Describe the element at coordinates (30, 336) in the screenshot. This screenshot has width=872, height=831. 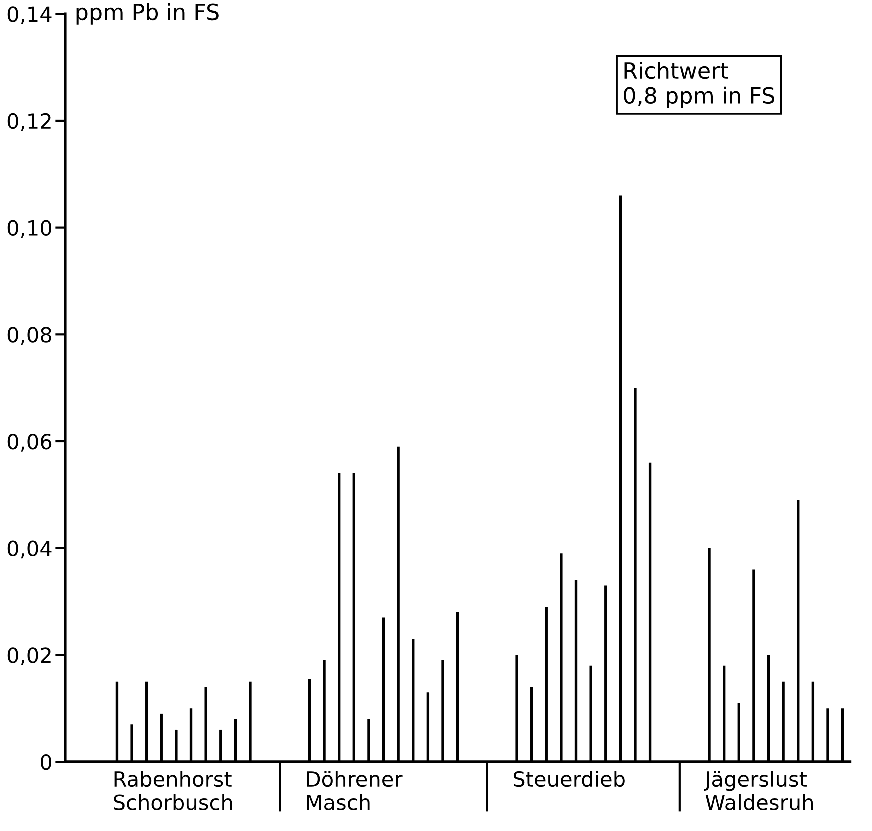
I see `y-tick-label: 0,08` at that location.